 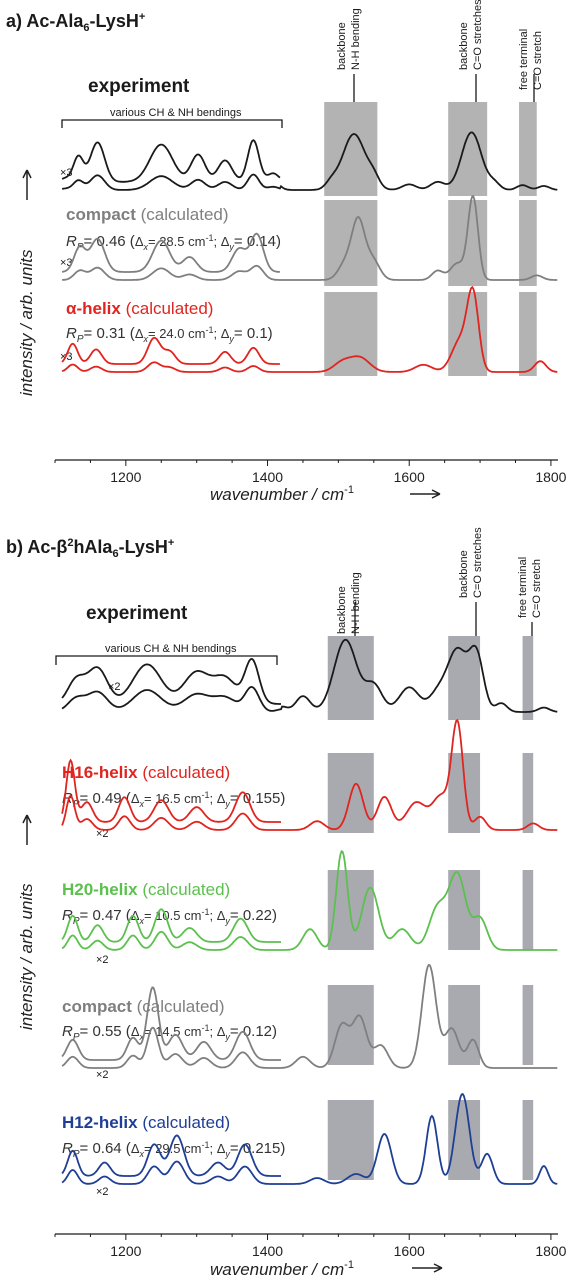 What do you see at coordinates (537, 588) in the screenshot?
I see `band-label-free-b-line2: C=O stretch` at bounding box center [537, 588].